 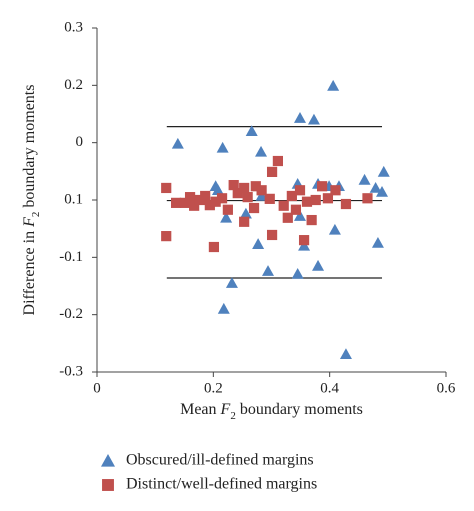 What do you see at coordinates (329, 388) in the screenshot?
I see `x-tick-label: 0.4` at bounding box center [329, 388].